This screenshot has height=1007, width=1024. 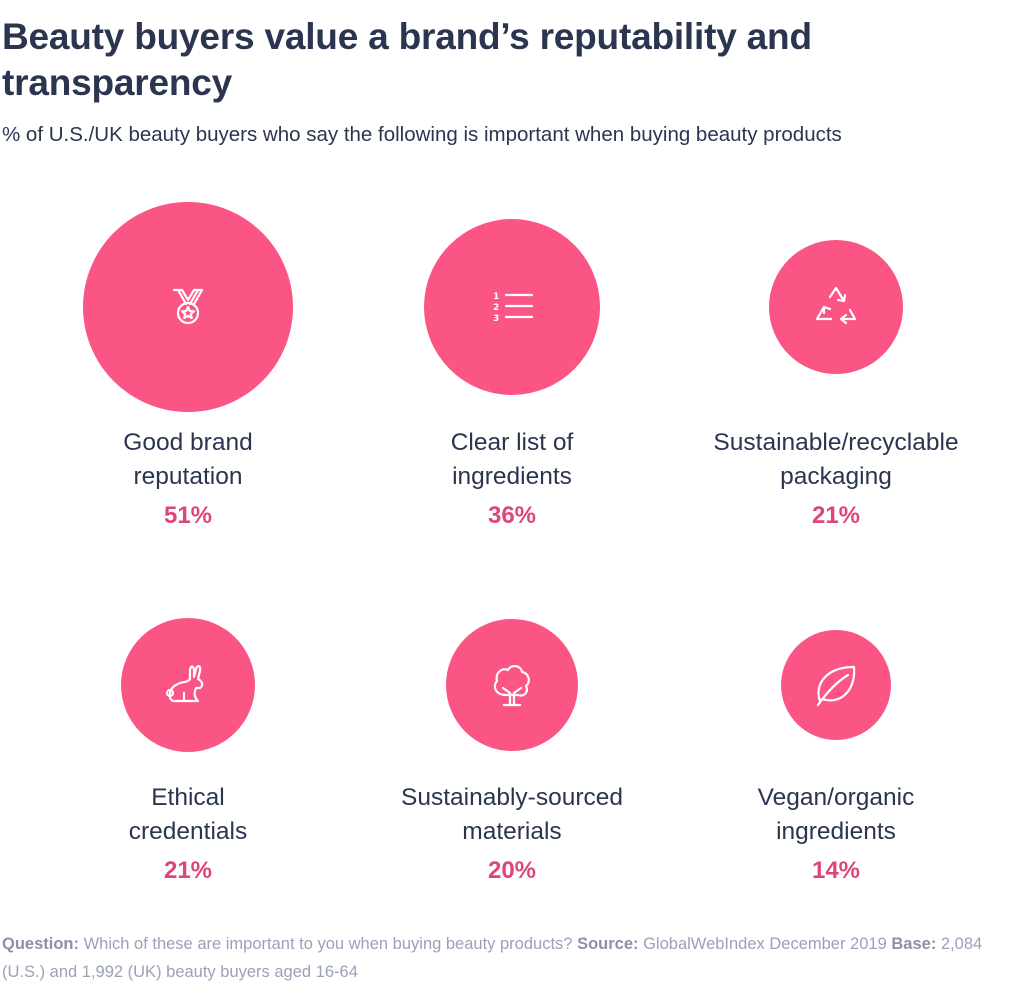 I want to click on bubble-label: Clear list of ingredients, so click(x=512, y=460).